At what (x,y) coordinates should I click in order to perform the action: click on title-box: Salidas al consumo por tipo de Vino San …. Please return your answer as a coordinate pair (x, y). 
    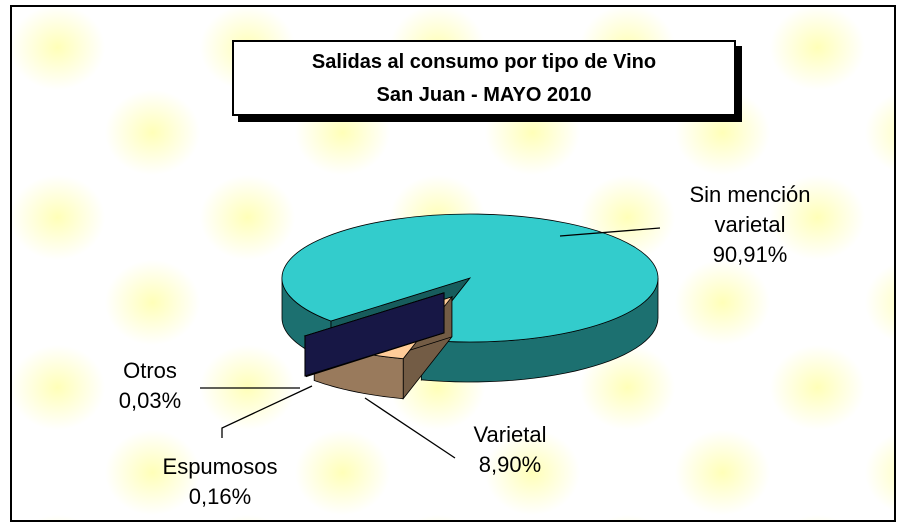
    Looking at the image, I should click on (484, 78).